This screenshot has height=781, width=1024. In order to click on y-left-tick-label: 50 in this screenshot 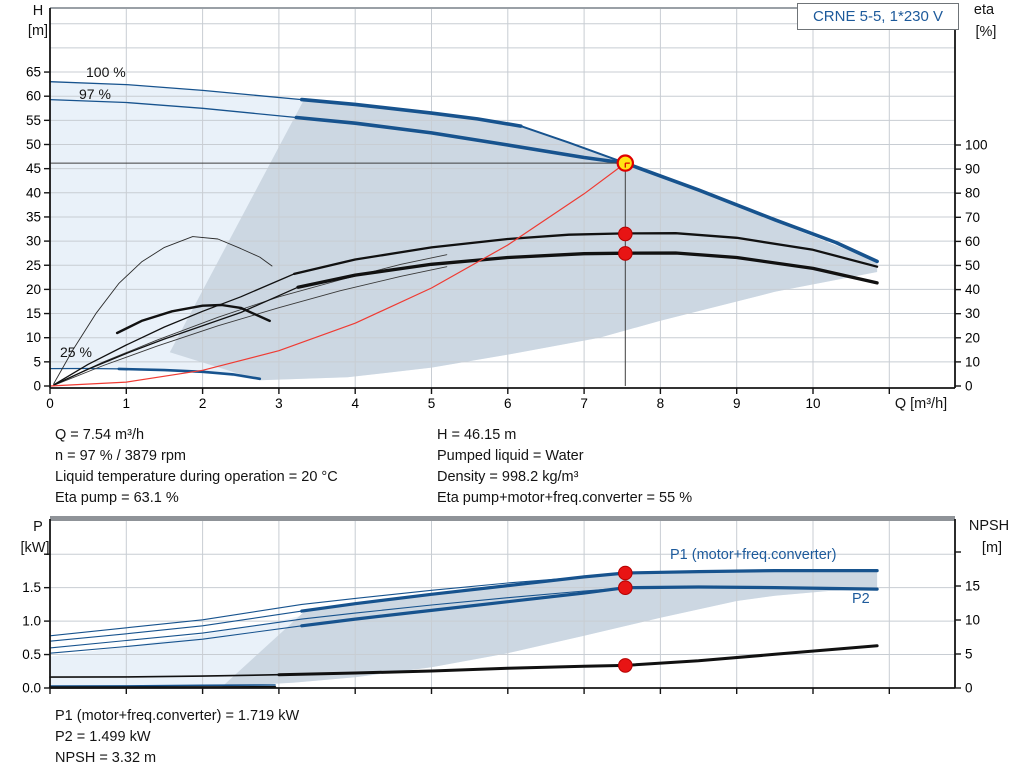, I will do `click(33, 144)`.